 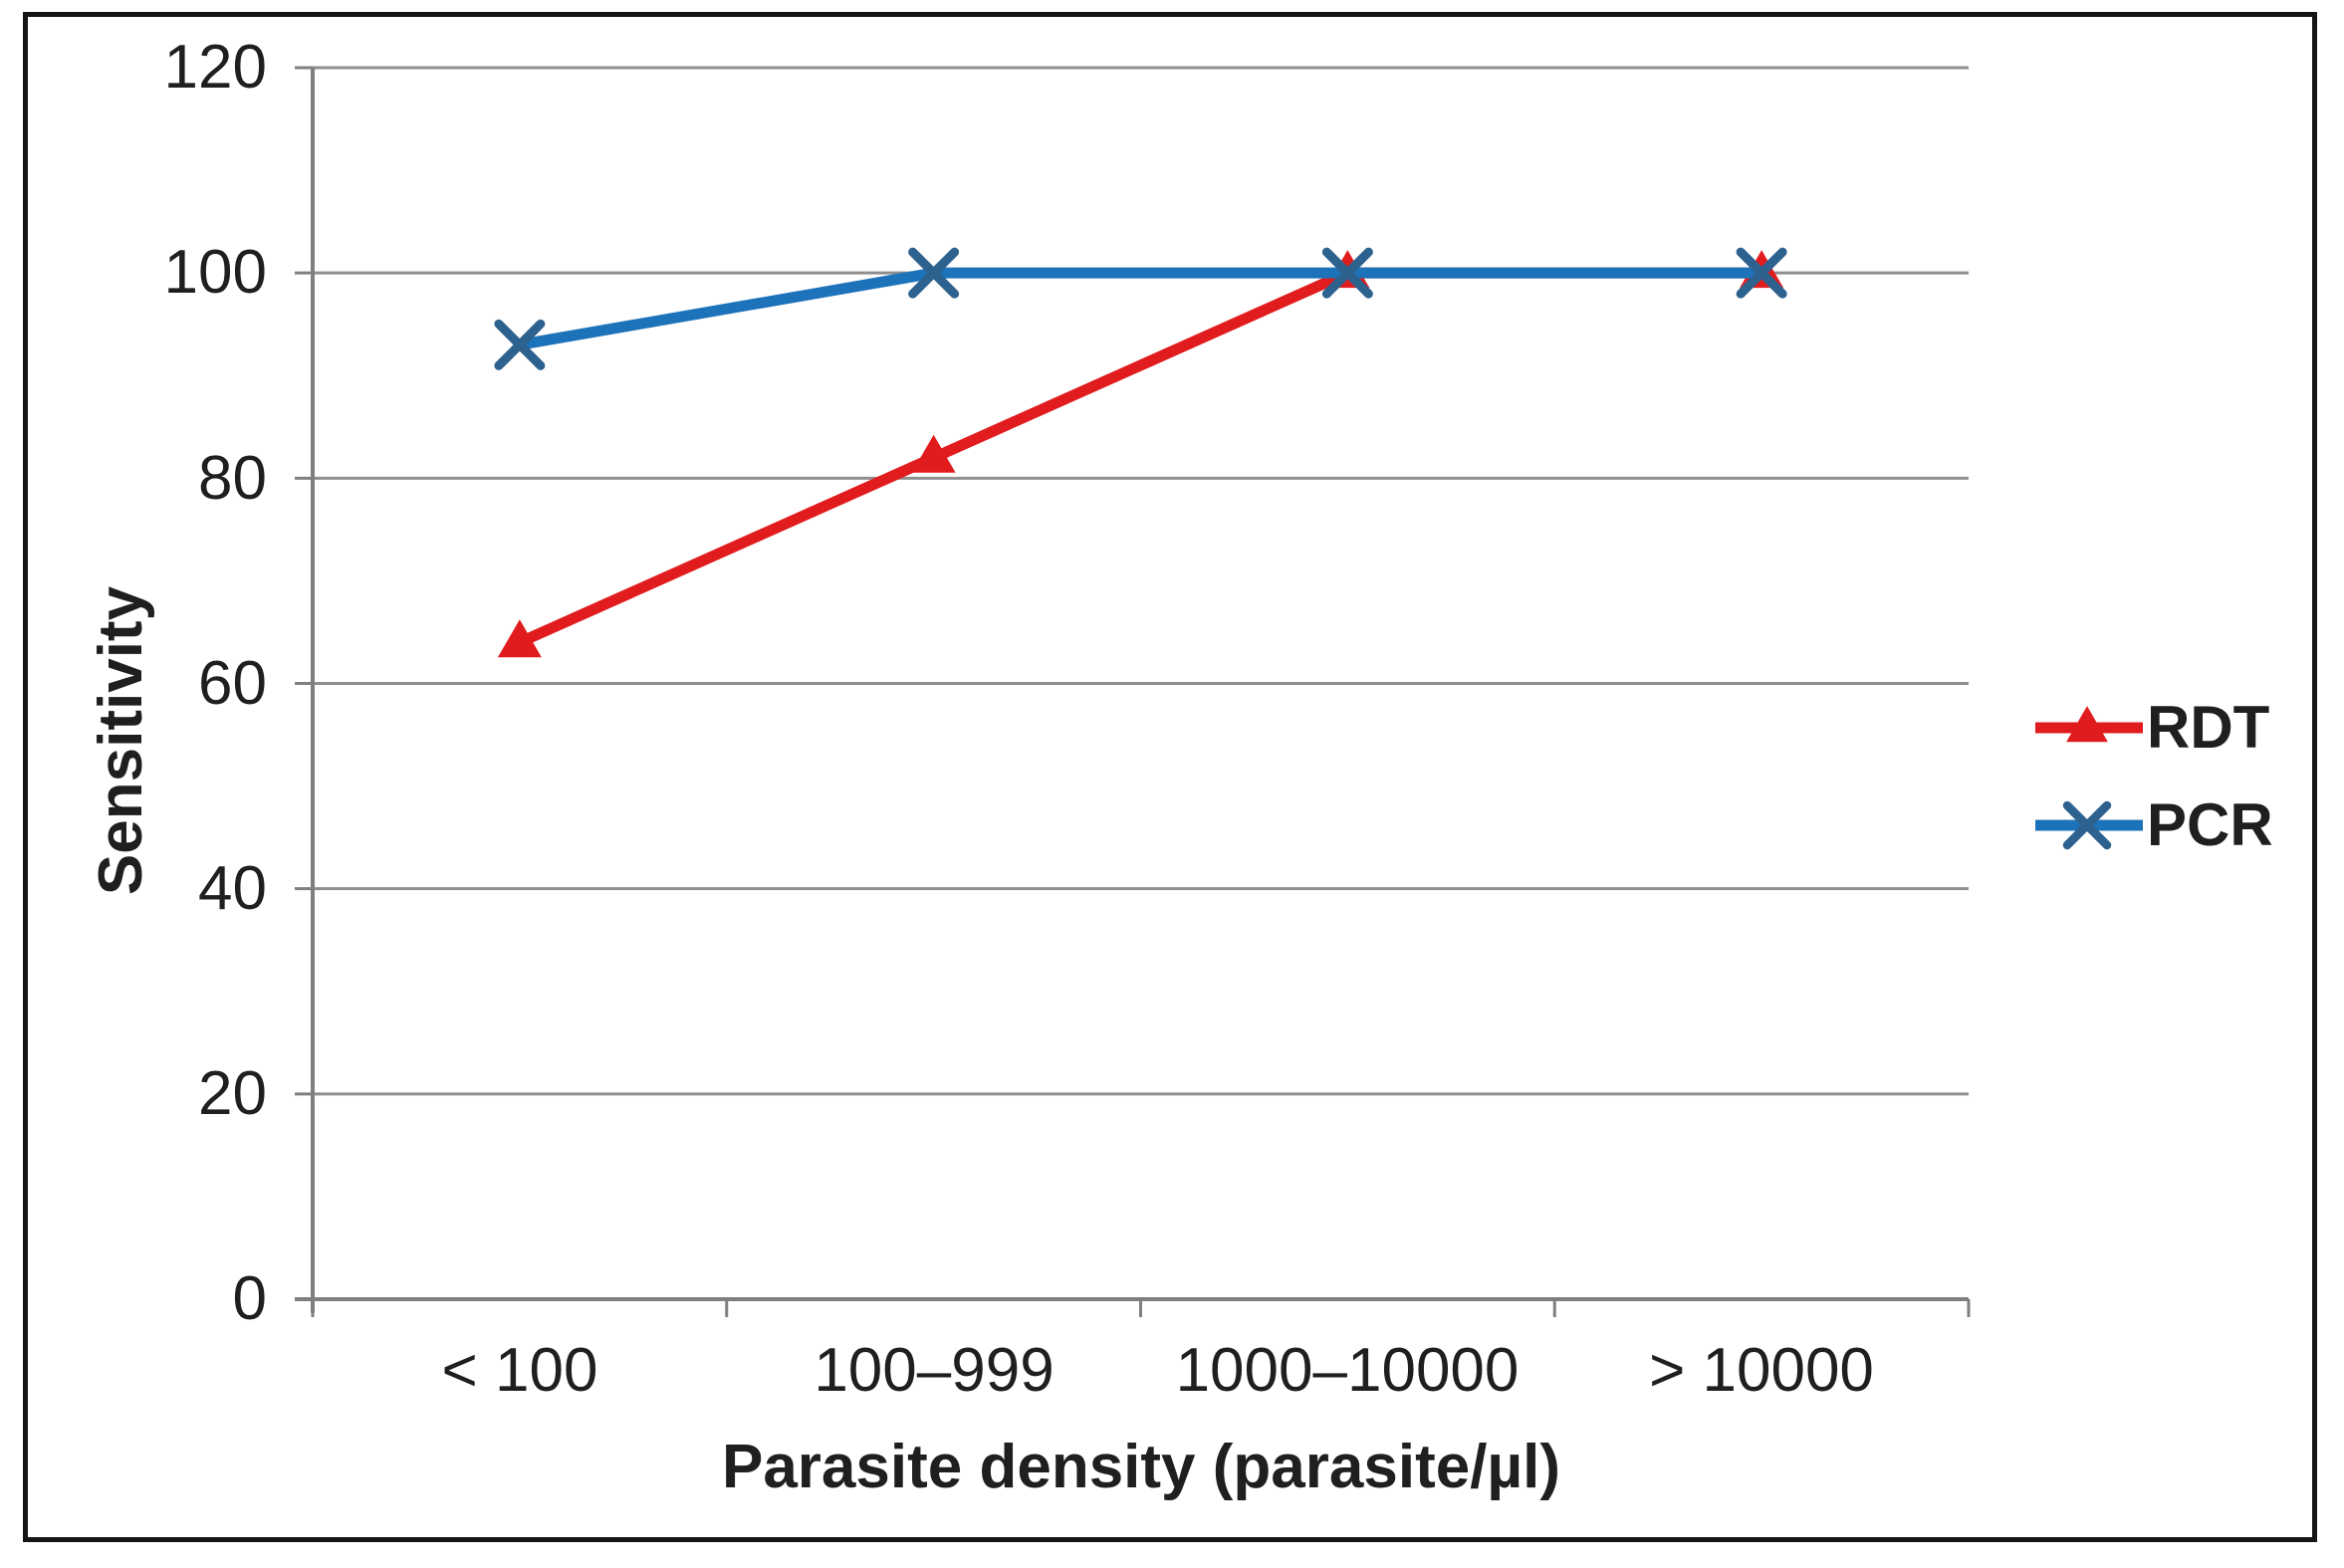 I want to click on rdt-marker, so click(x=2087, y=725).